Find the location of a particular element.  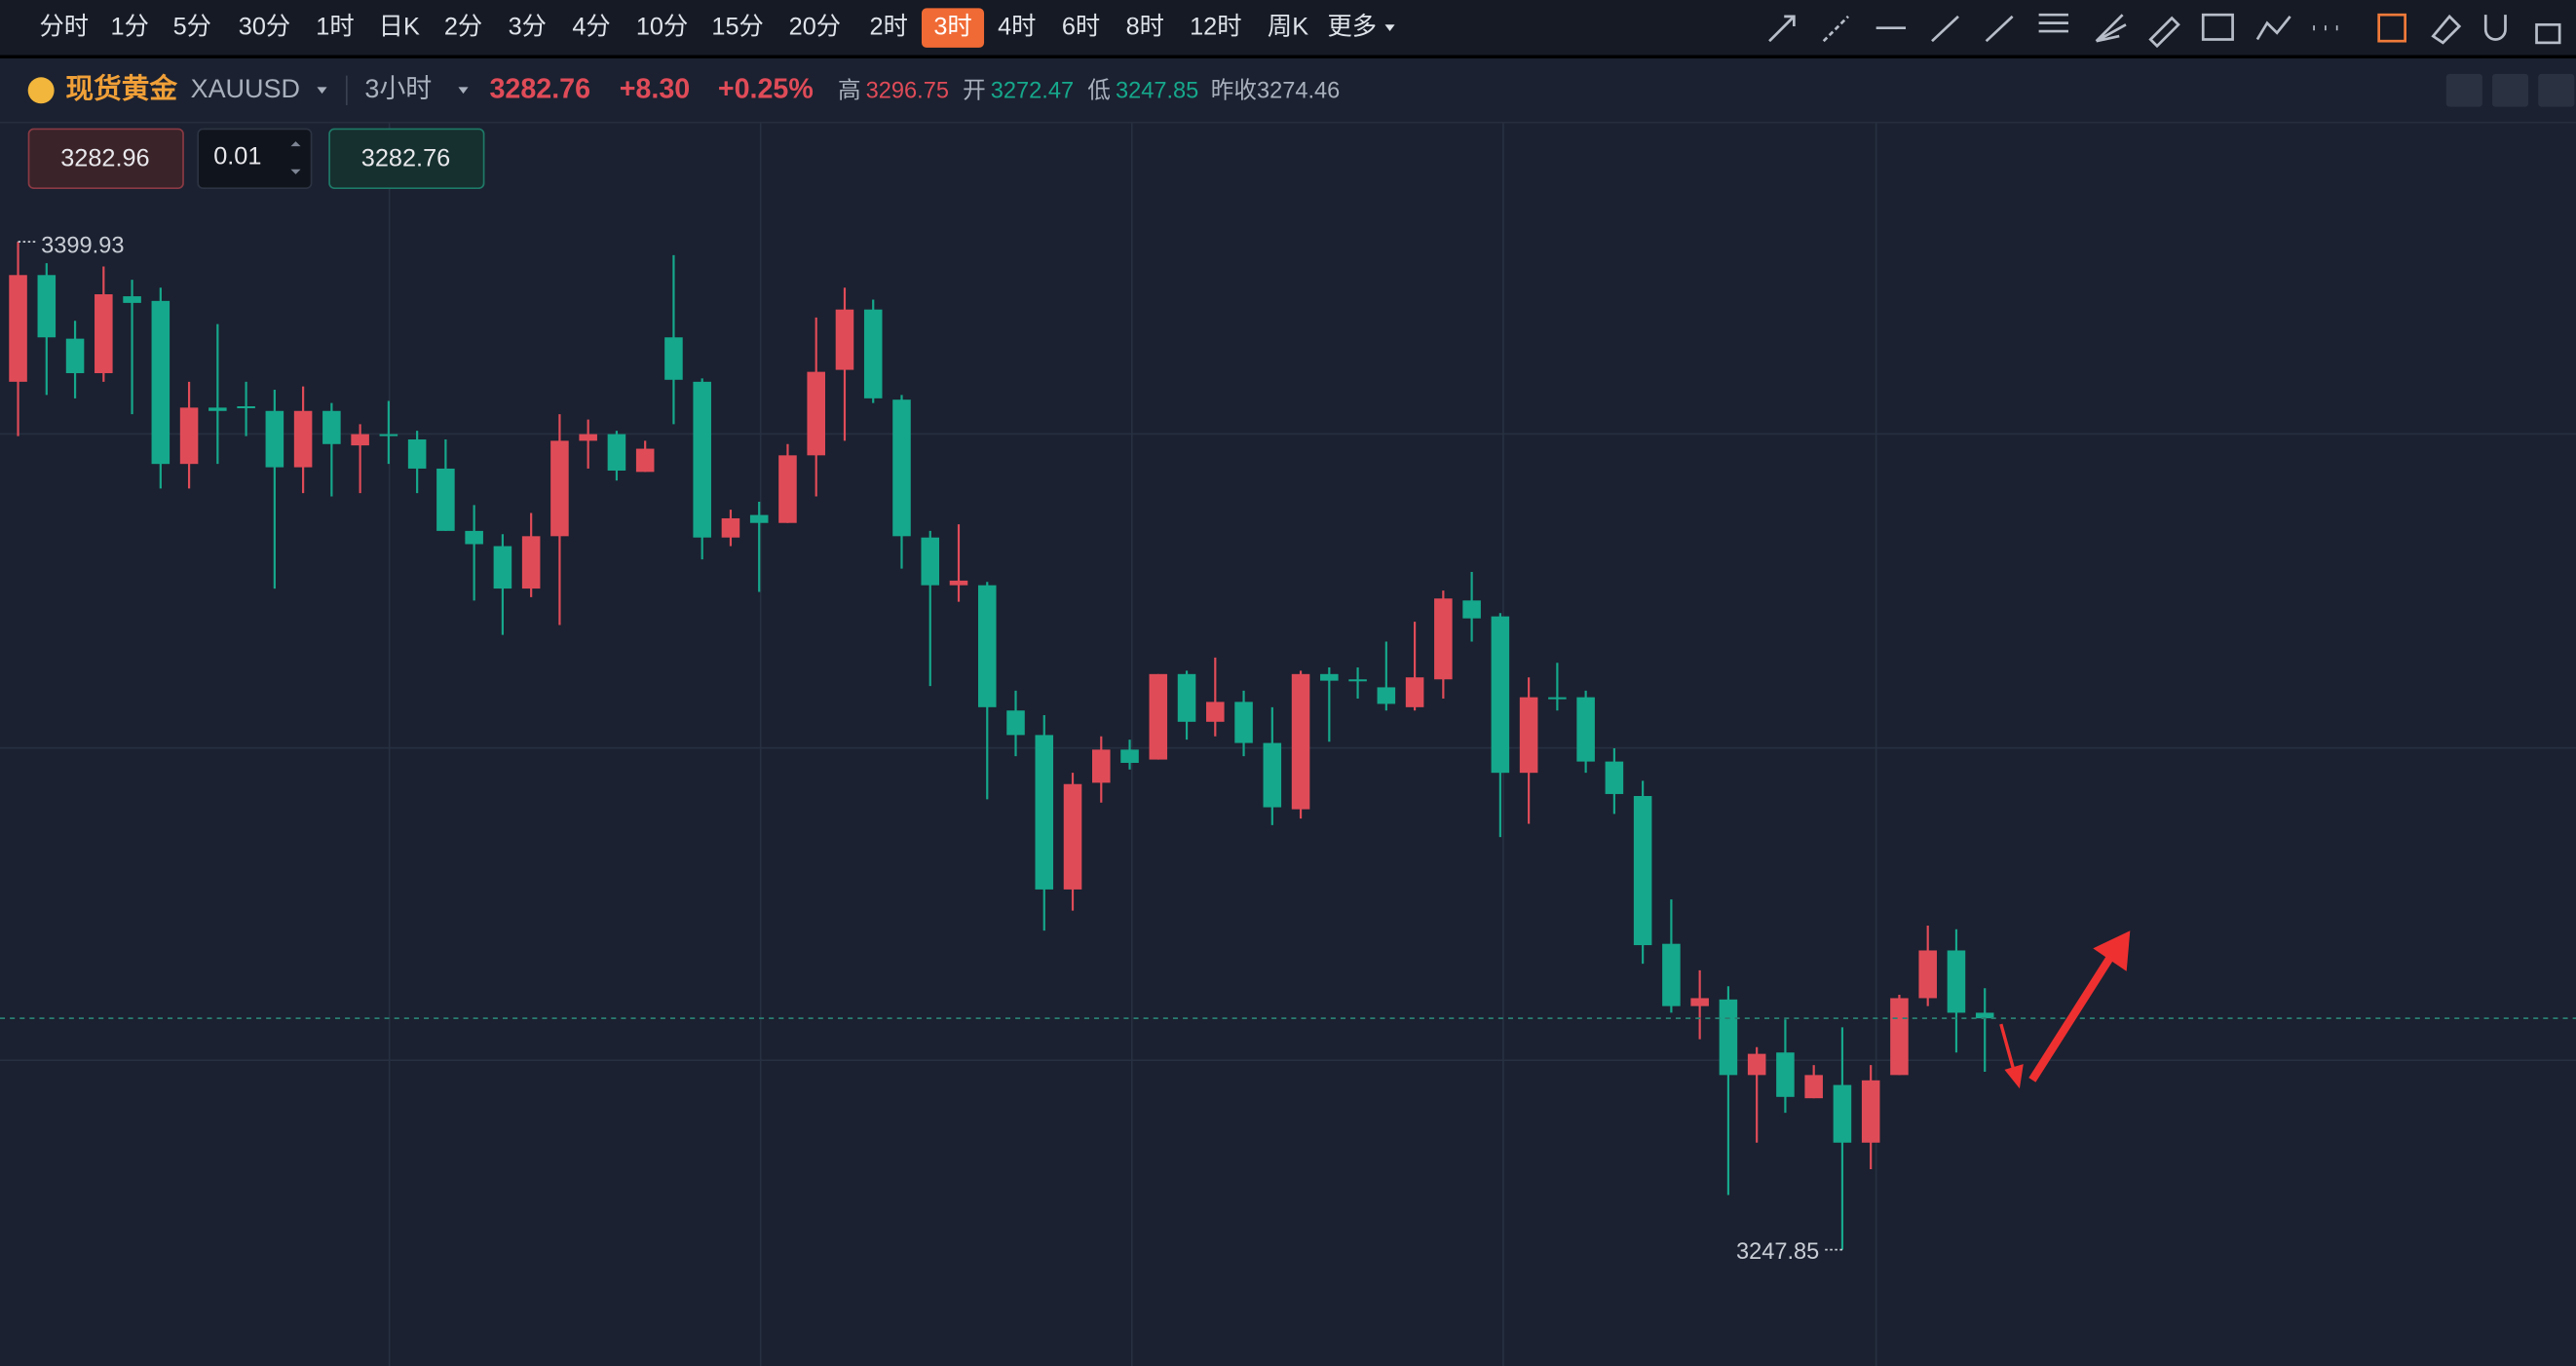

last-price: 3282.76 is located at coordinates (539, 89).